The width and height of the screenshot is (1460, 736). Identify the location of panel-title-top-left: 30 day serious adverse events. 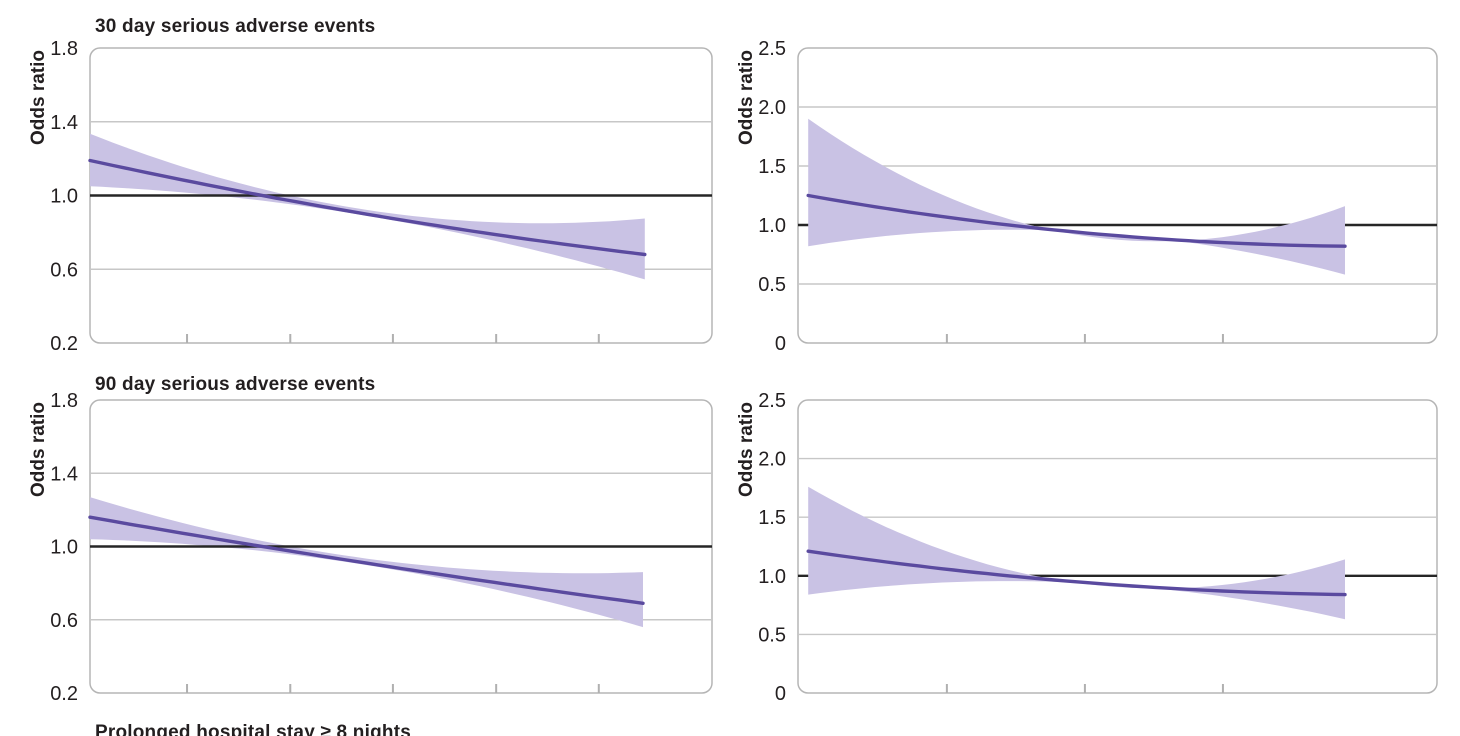
(235, 26).